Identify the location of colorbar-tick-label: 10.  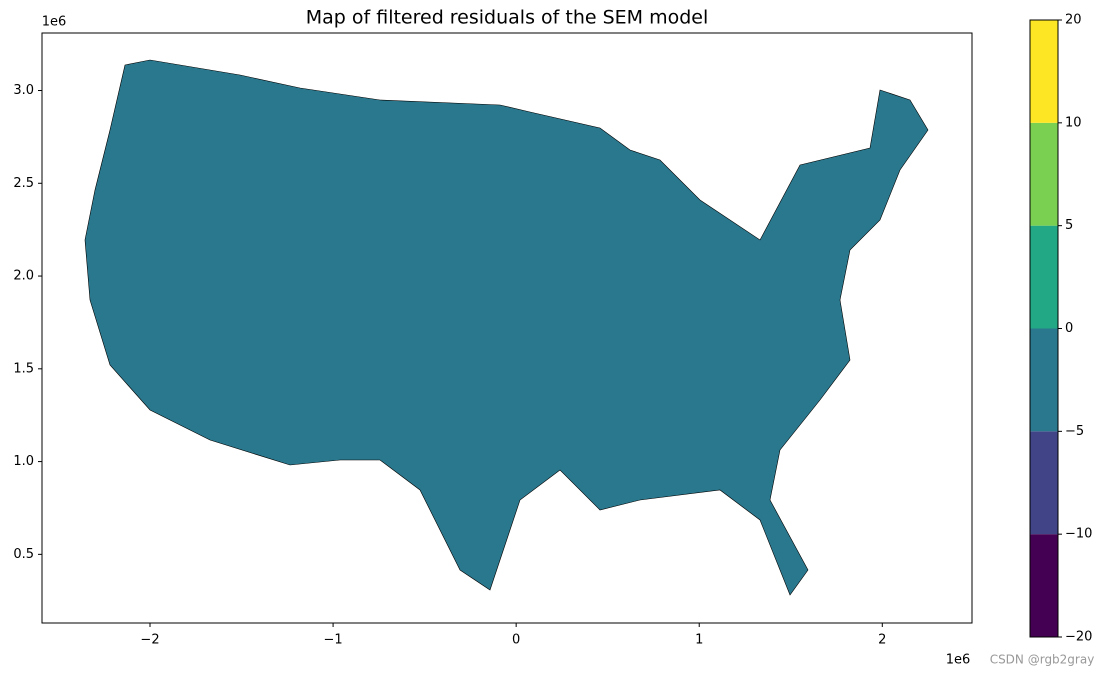
(1073, 122).